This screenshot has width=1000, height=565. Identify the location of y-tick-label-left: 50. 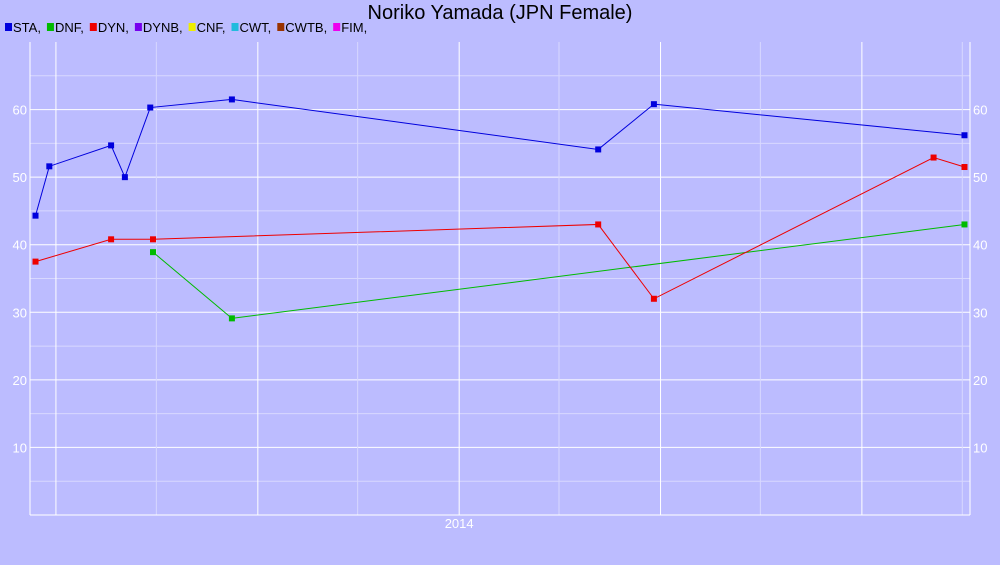
(20, 177).